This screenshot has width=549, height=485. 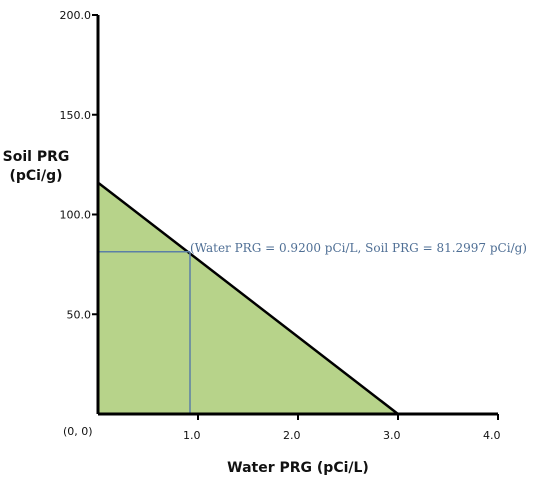 I want to click on y-tick-label: 50.0, so click(x=79, y=314).